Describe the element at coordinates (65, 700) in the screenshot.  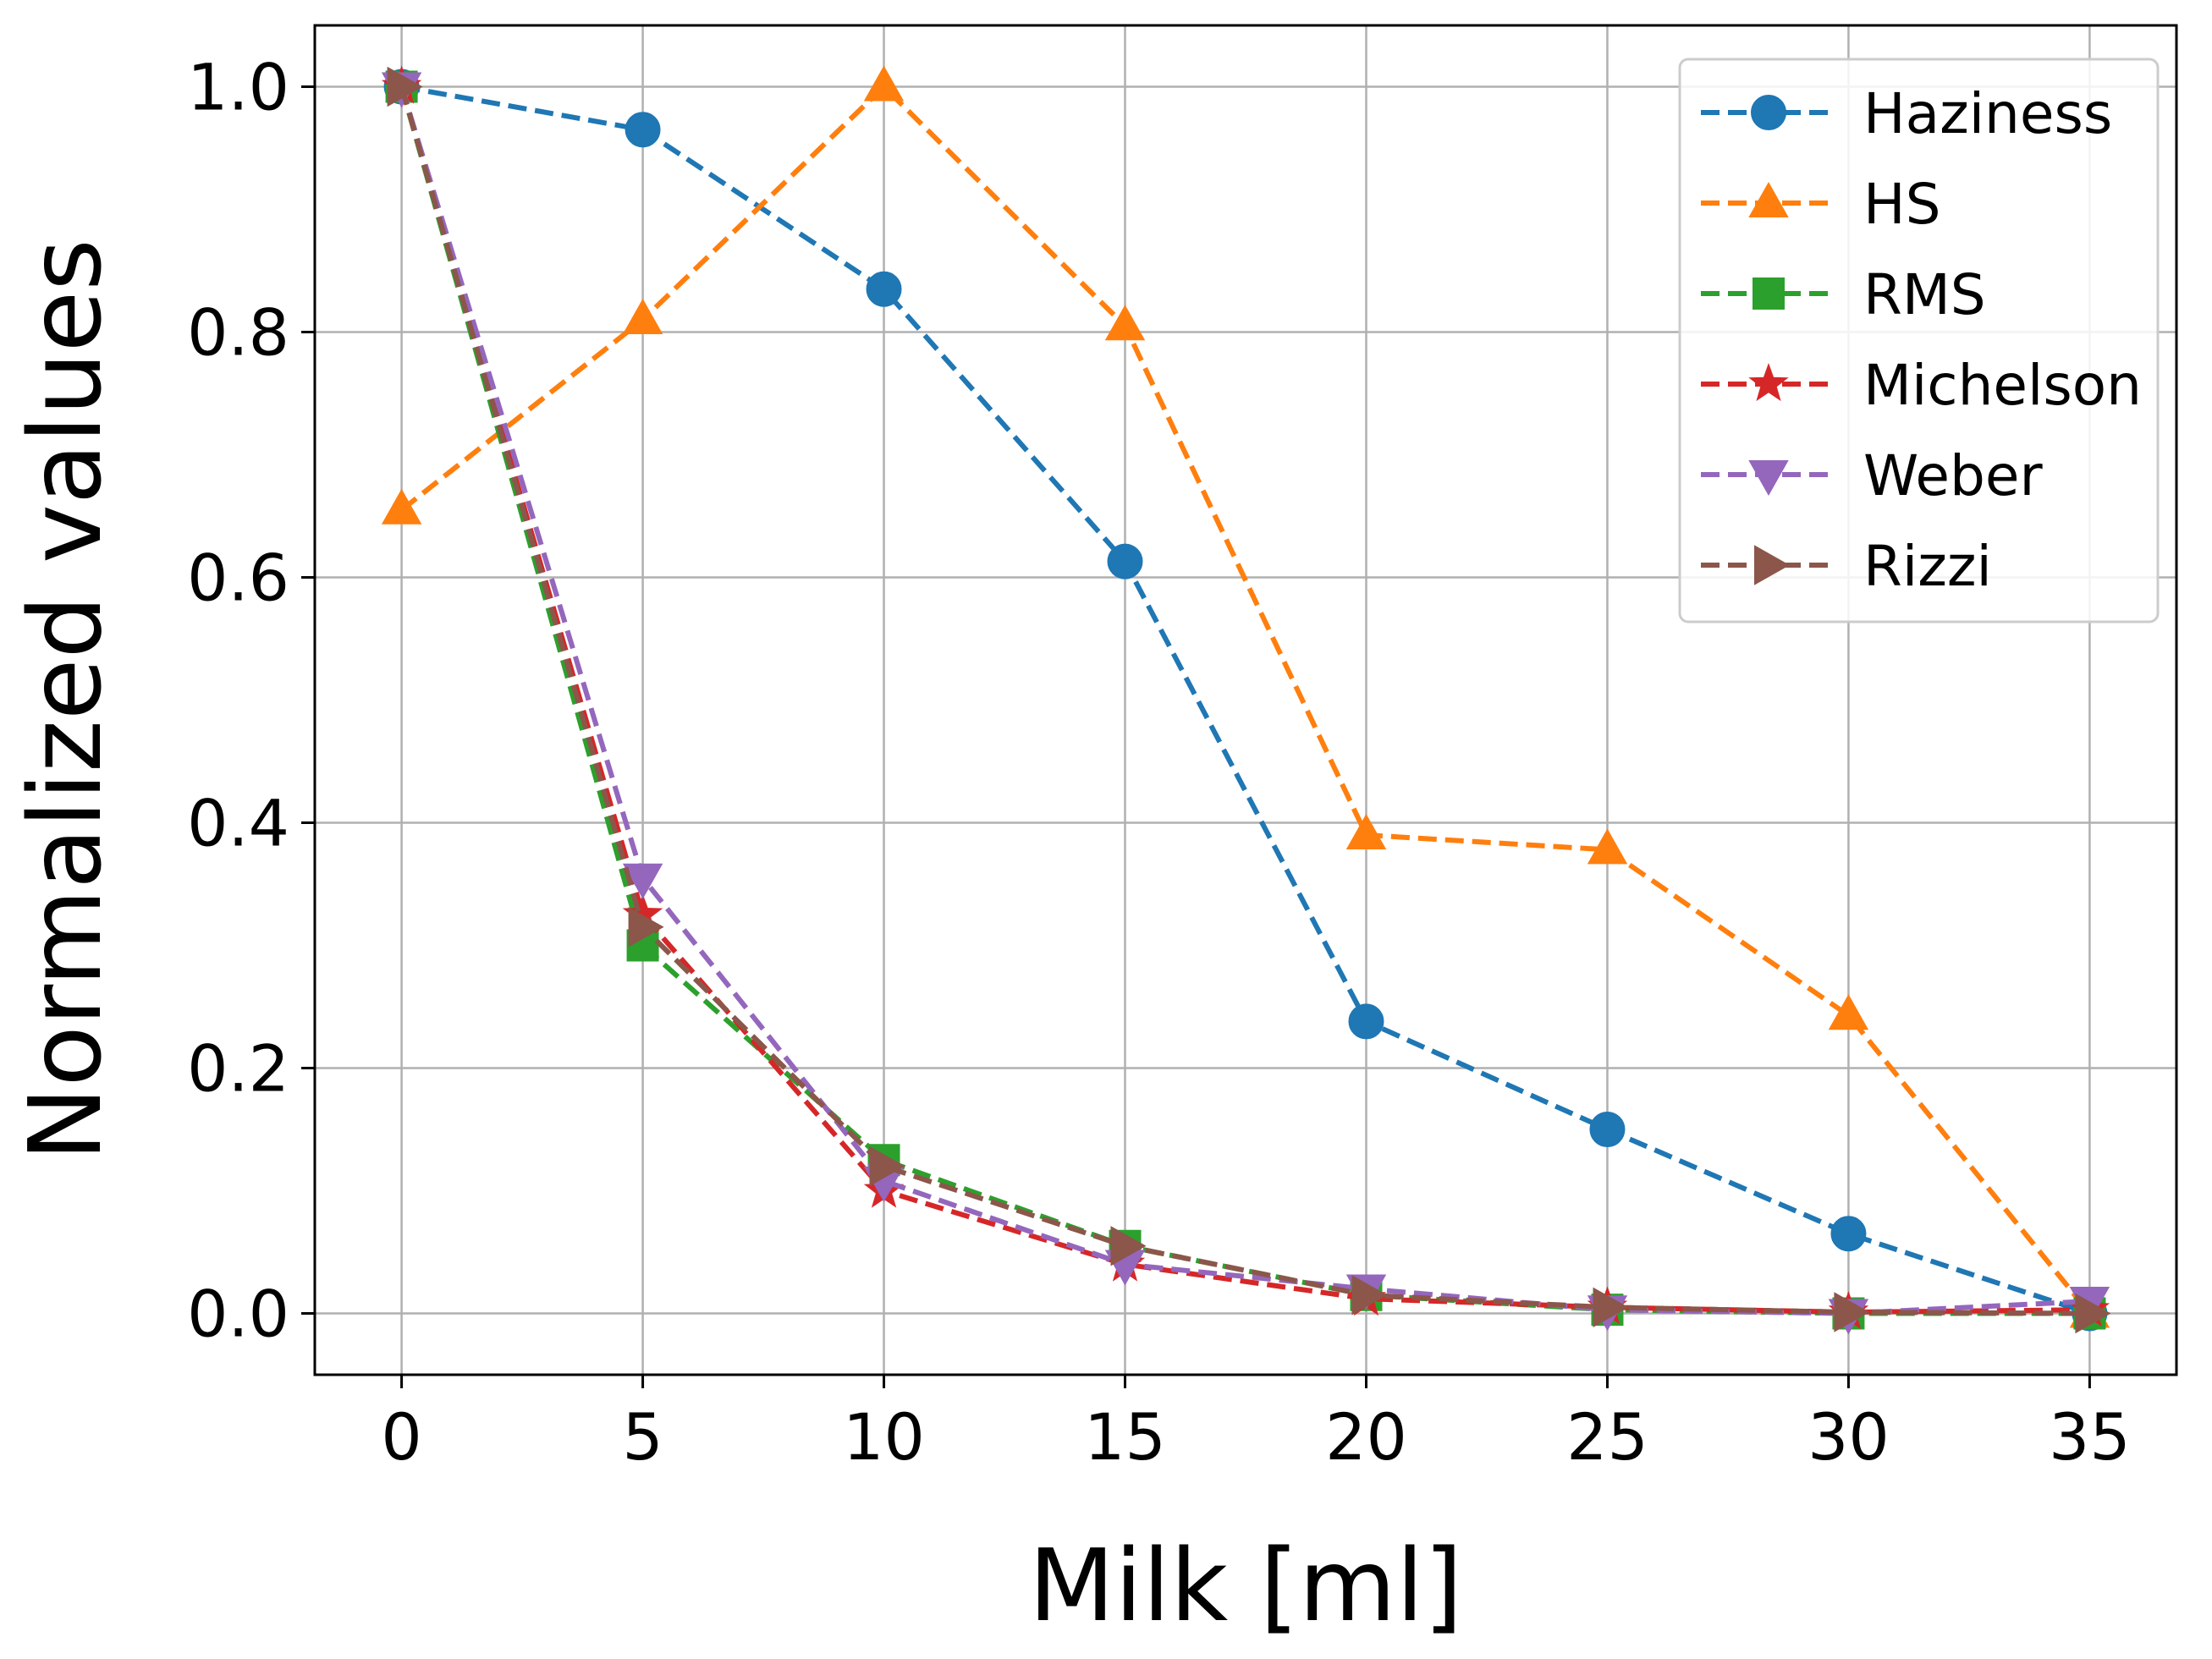
I see `y-axis-title: Normalized values` at that location.